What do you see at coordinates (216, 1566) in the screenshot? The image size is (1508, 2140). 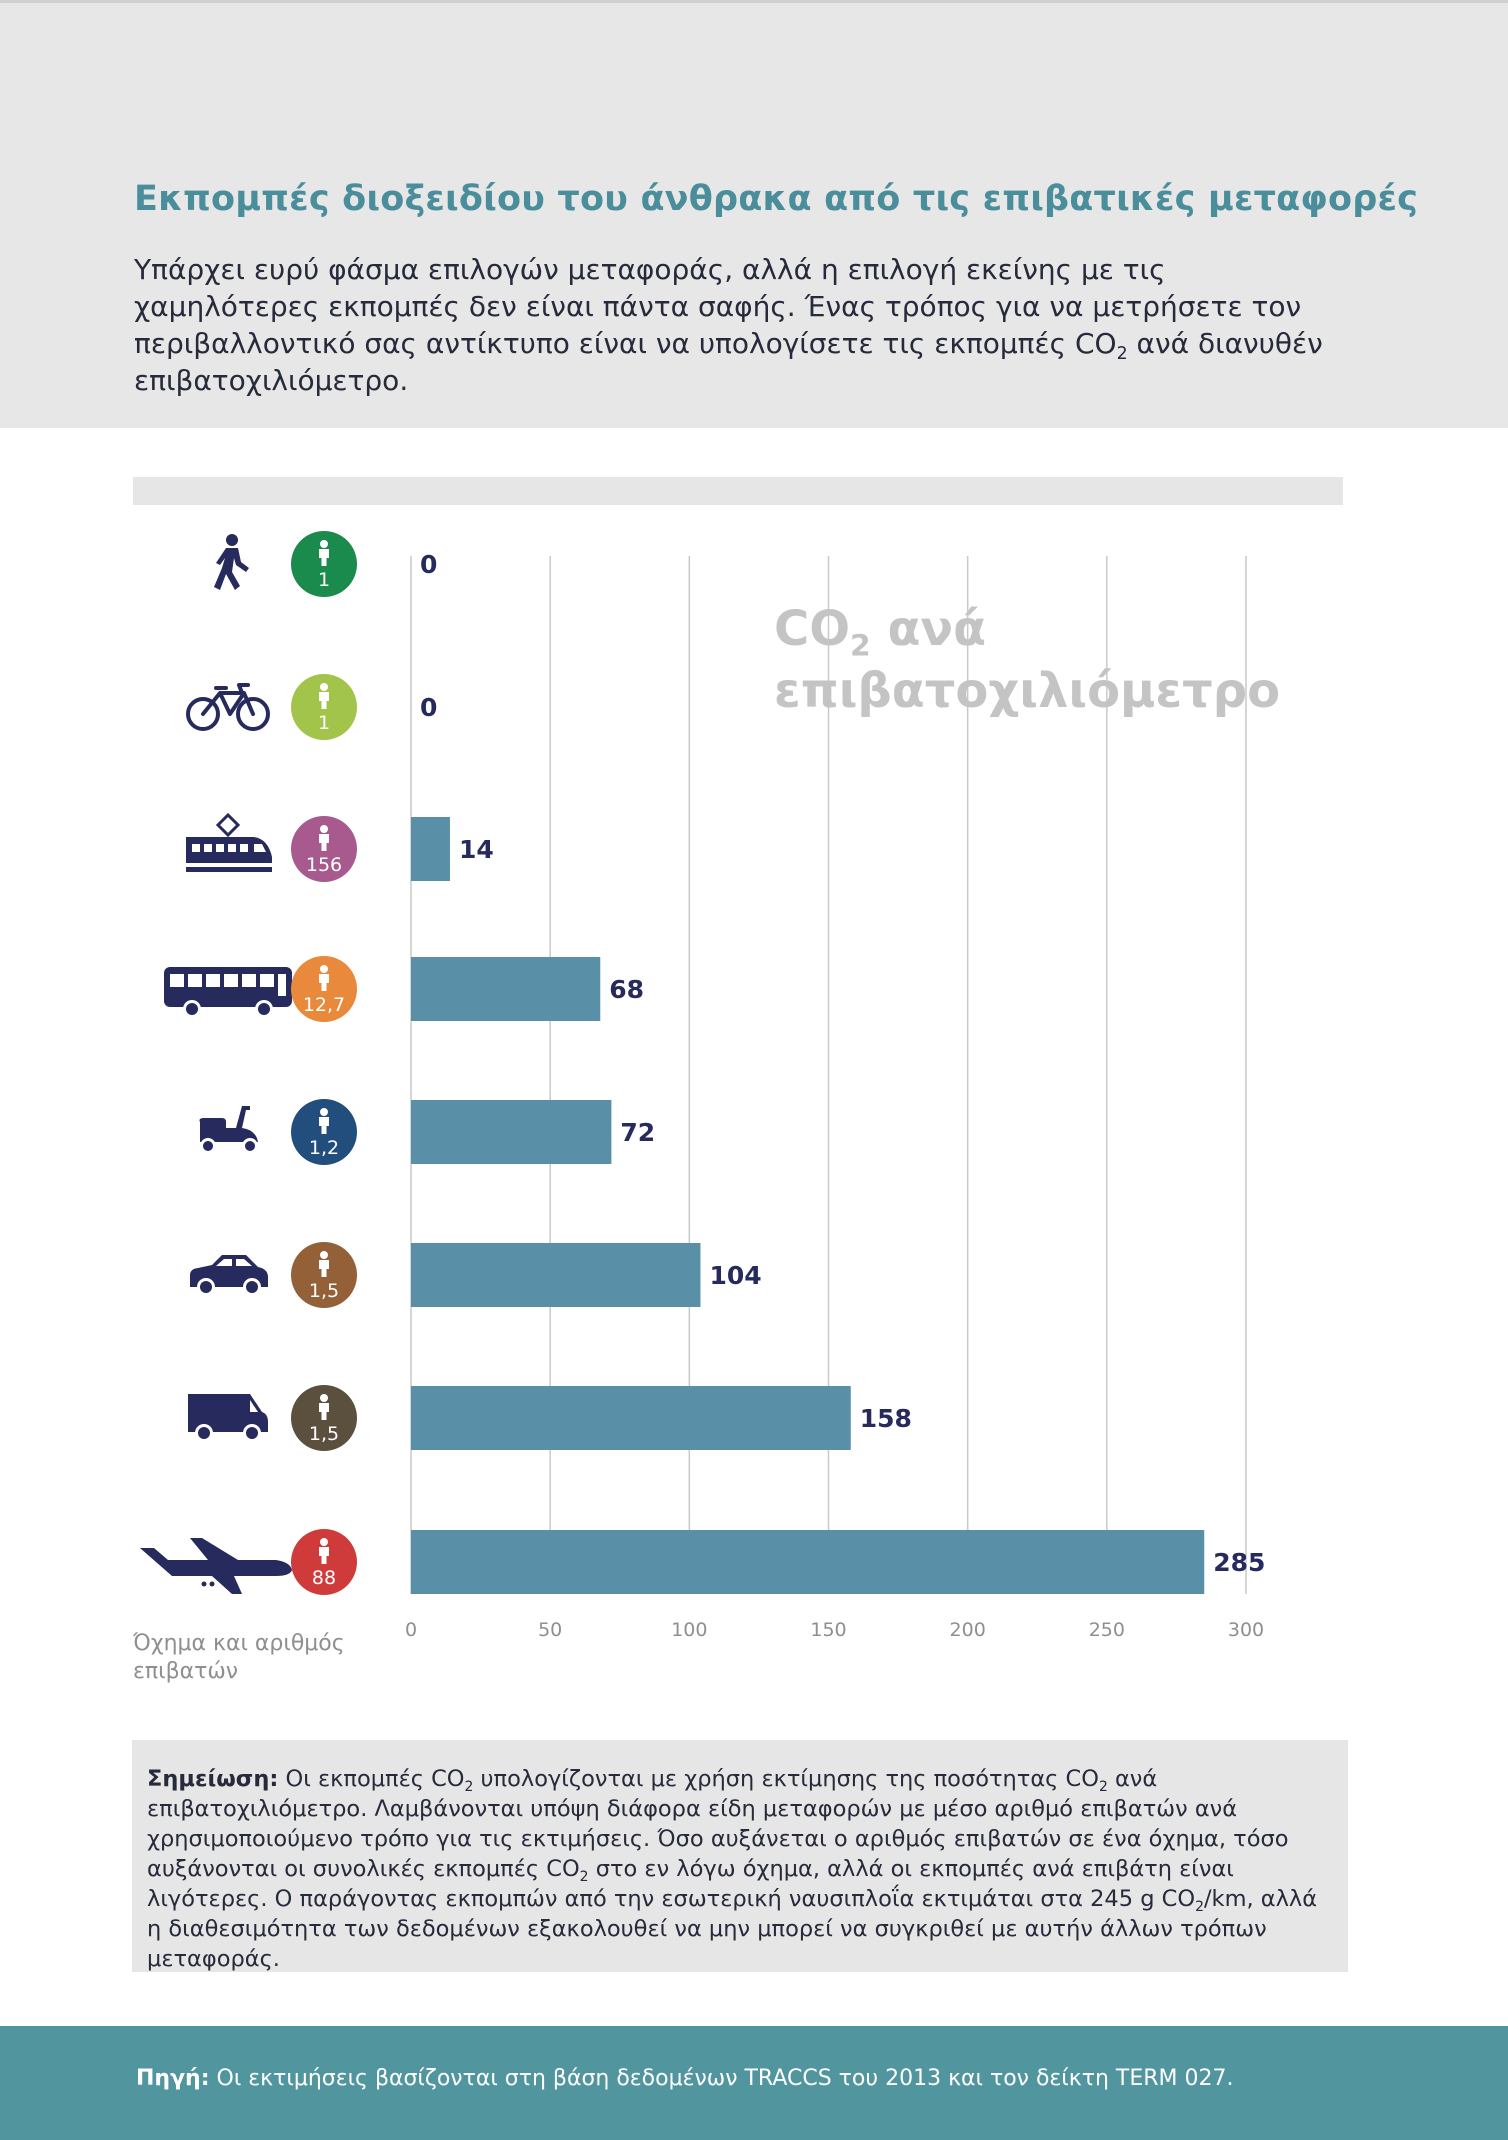 I see `airplane-icon` at bounding box center [216, 1566].